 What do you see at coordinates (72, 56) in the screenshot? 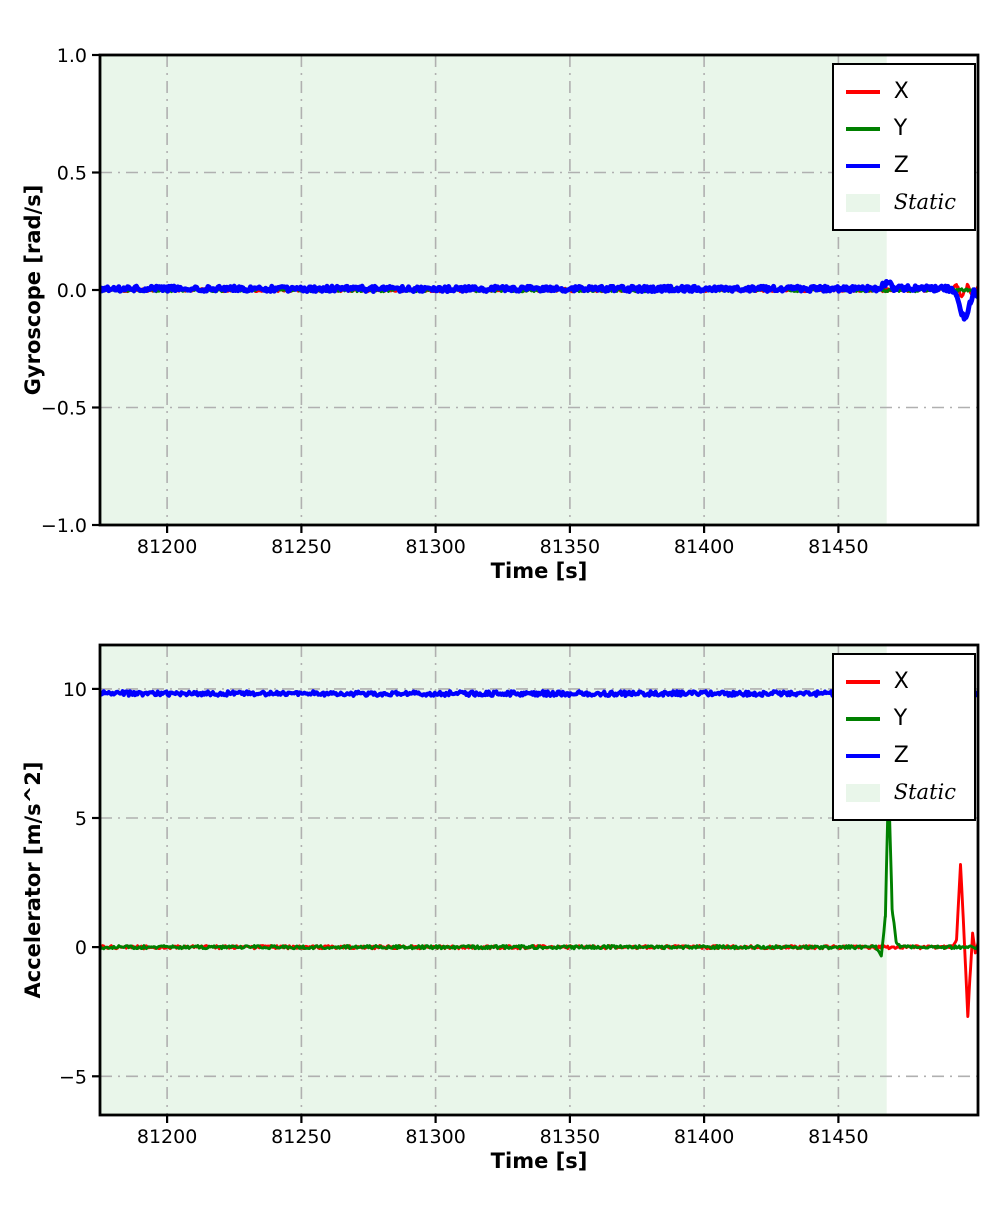
I see `y-tick-label: 1.0` at bounding box center [72, 56].